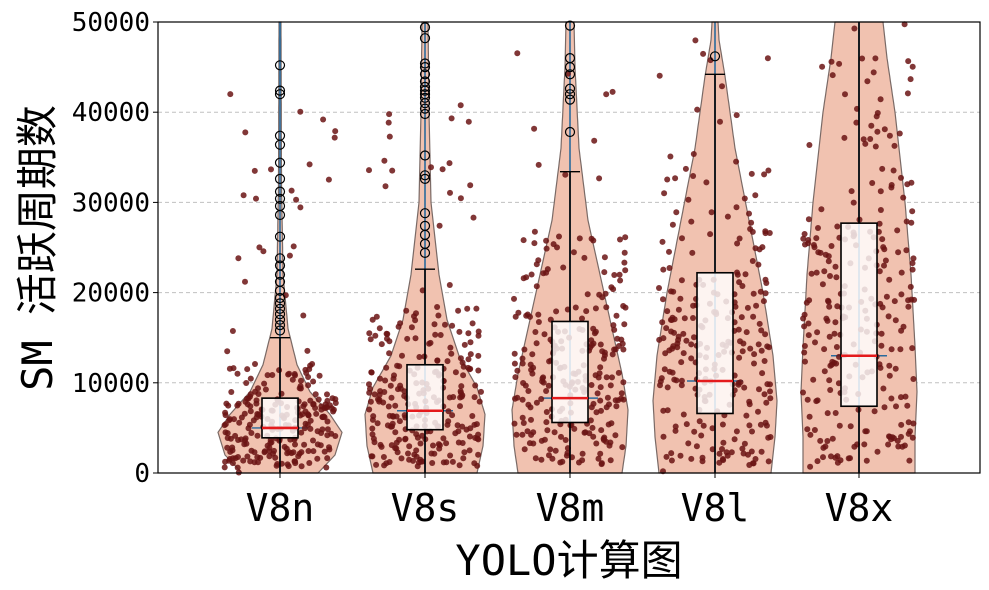 Image resolution: width=989 pixels, height=590 pixels. What do you see at coordinates (280, 418) in the screenshot?
I see `box-V8n` at bounding box center [280, 418].